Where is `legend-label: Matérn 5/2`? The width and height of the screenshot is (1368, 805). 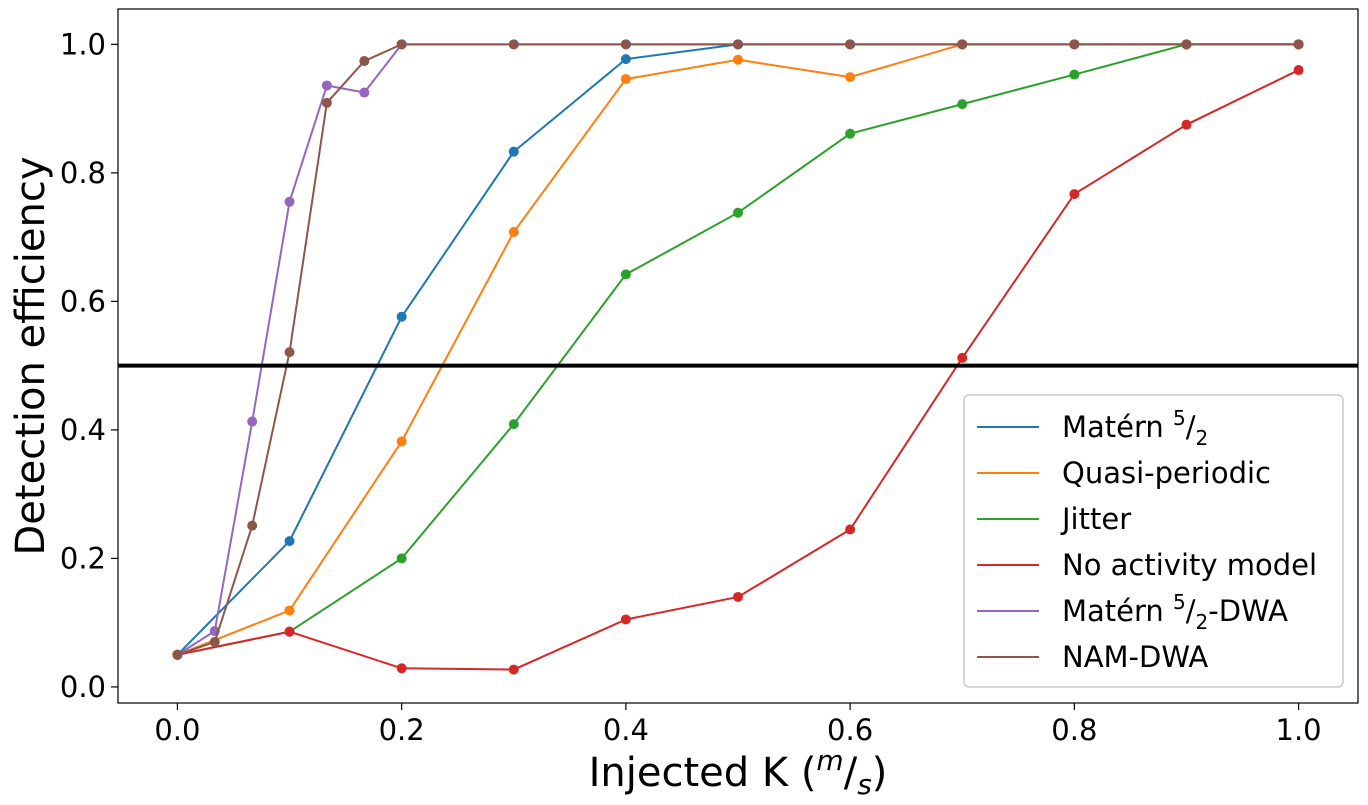
legend-label: Matérn 5/2 is located at coordinates (1135, 428).